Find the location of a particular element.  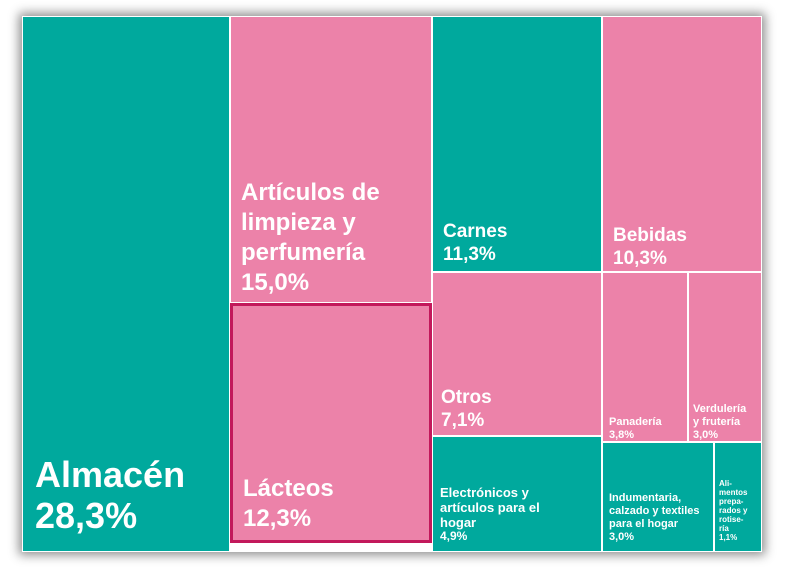

treemap-tile-carnes: Carnes 11,3% is located at coordinates (517, 144).